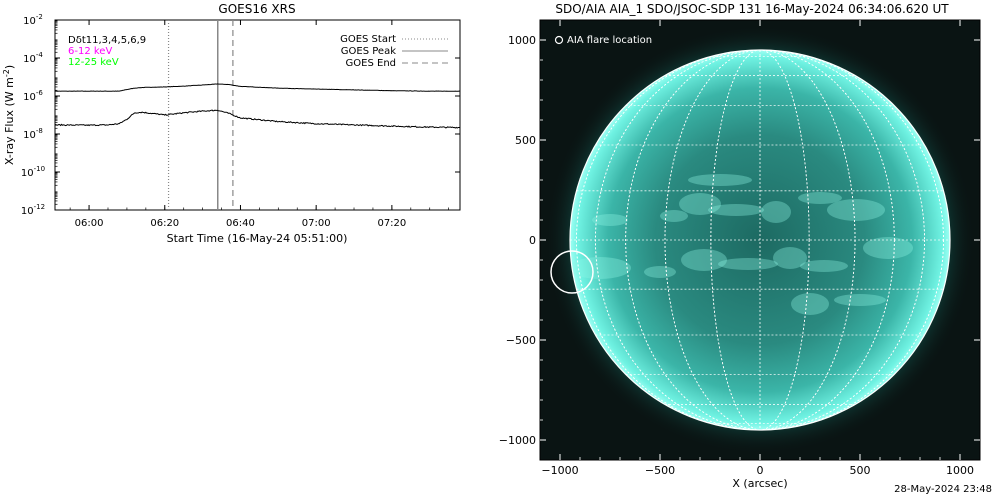  I want to click on goes-series-12-25-kev, so click(257, 119).